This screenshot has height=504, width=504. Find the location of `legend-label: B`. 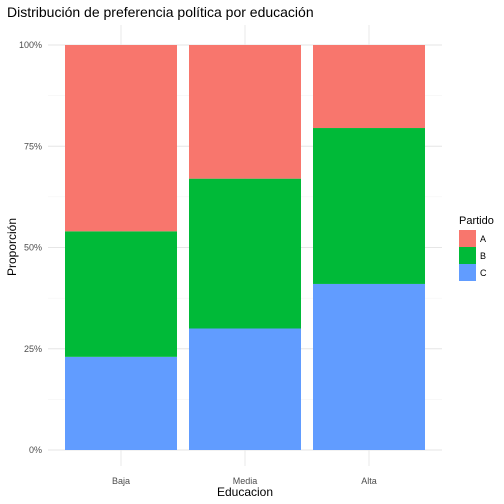

legend-label: B is located at coordinates (483, 256).